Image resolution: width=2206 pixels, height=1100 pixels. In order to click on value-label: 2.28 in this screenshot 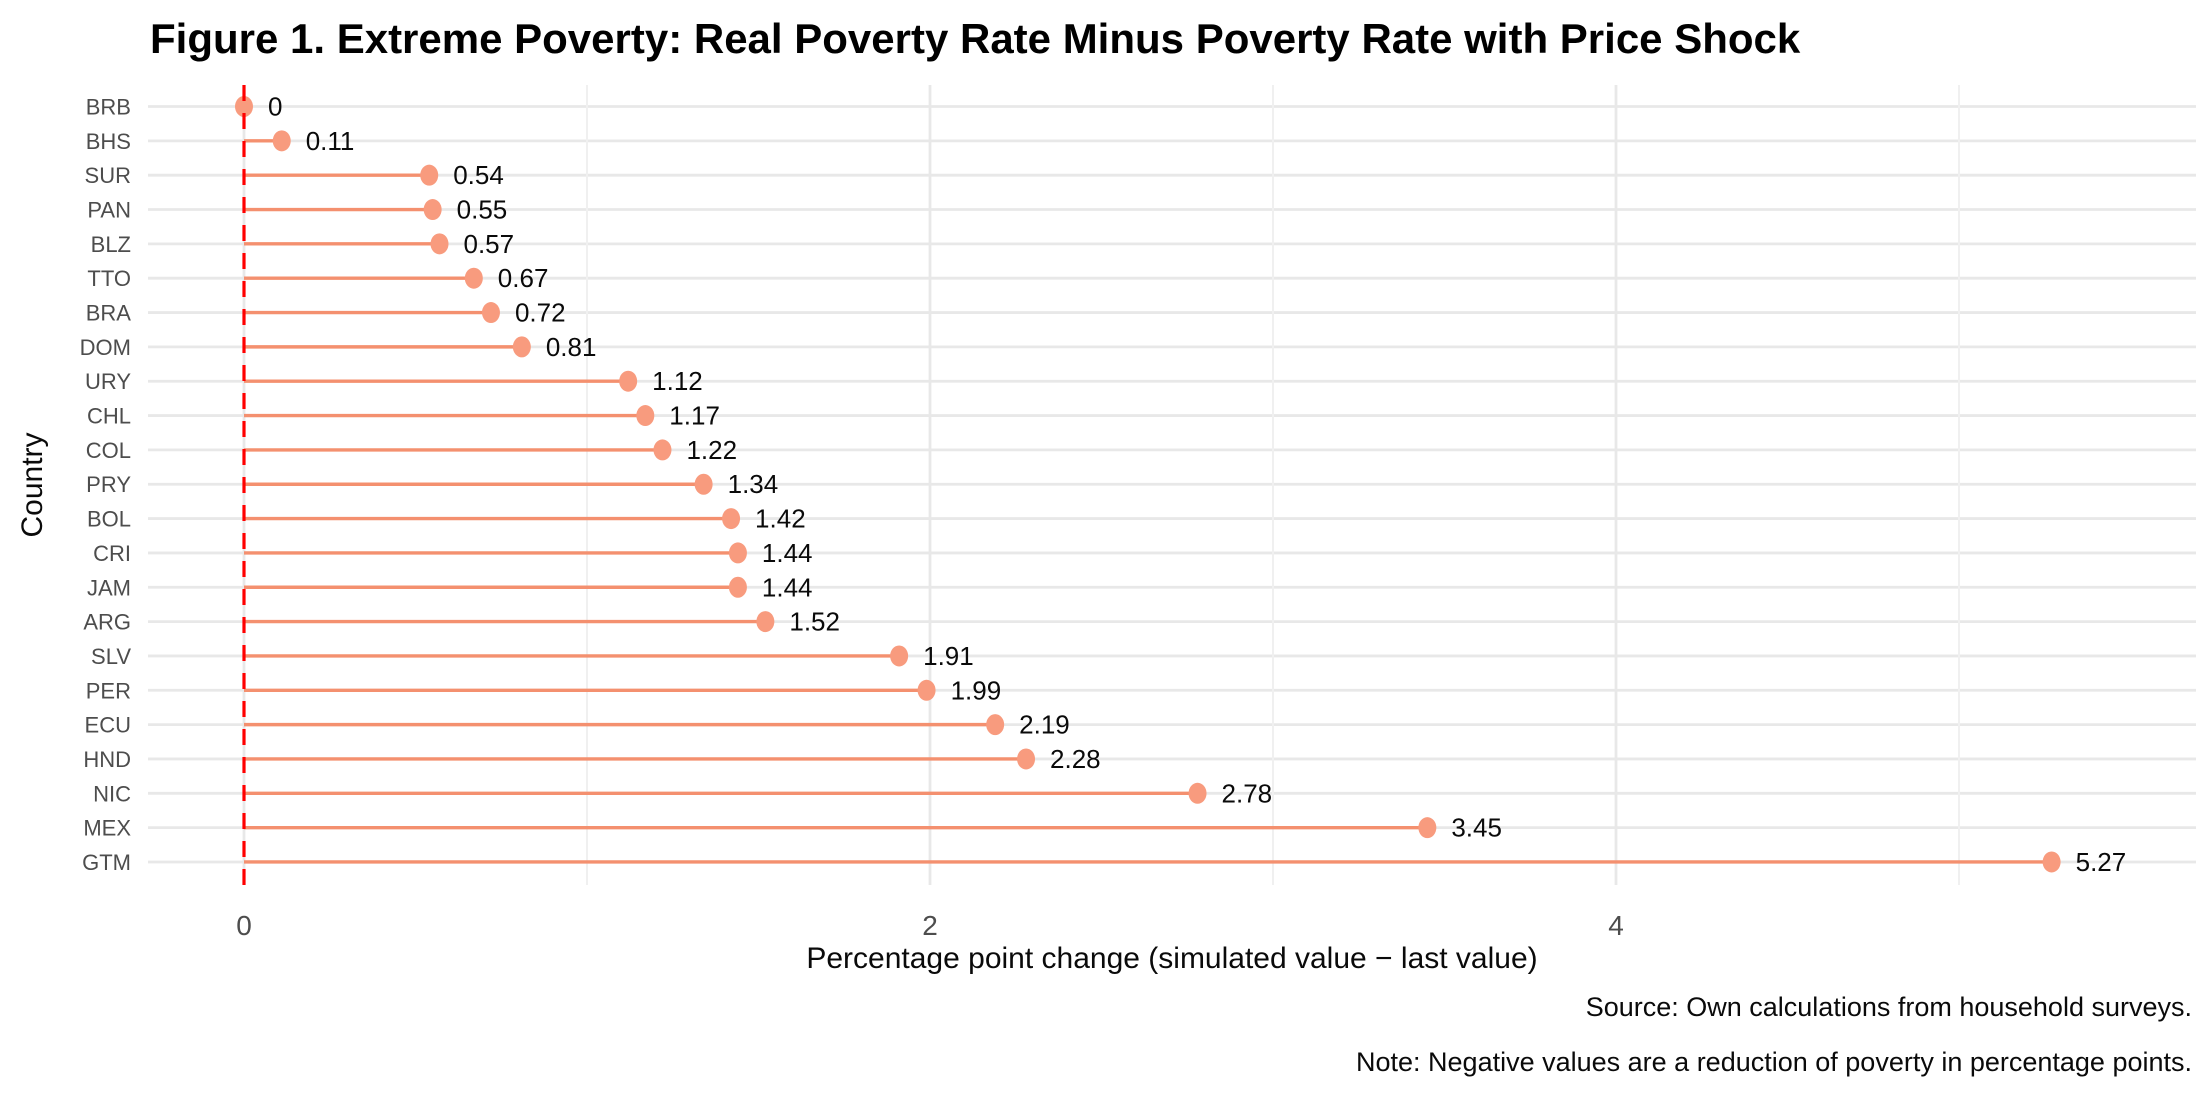, I will do `click(1075, 759)`.